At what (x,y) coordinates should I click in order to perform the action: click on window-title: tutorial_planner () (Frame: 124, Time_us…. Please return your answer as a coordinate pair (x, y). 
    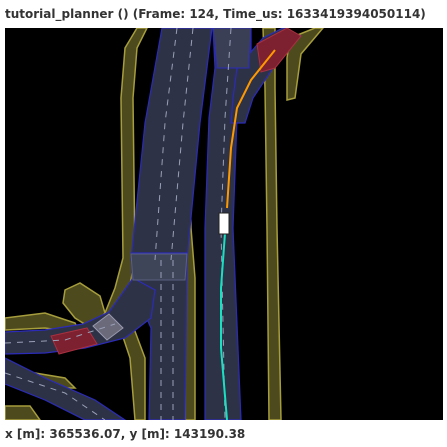
    Looking at the image, I should click on (215, 14).